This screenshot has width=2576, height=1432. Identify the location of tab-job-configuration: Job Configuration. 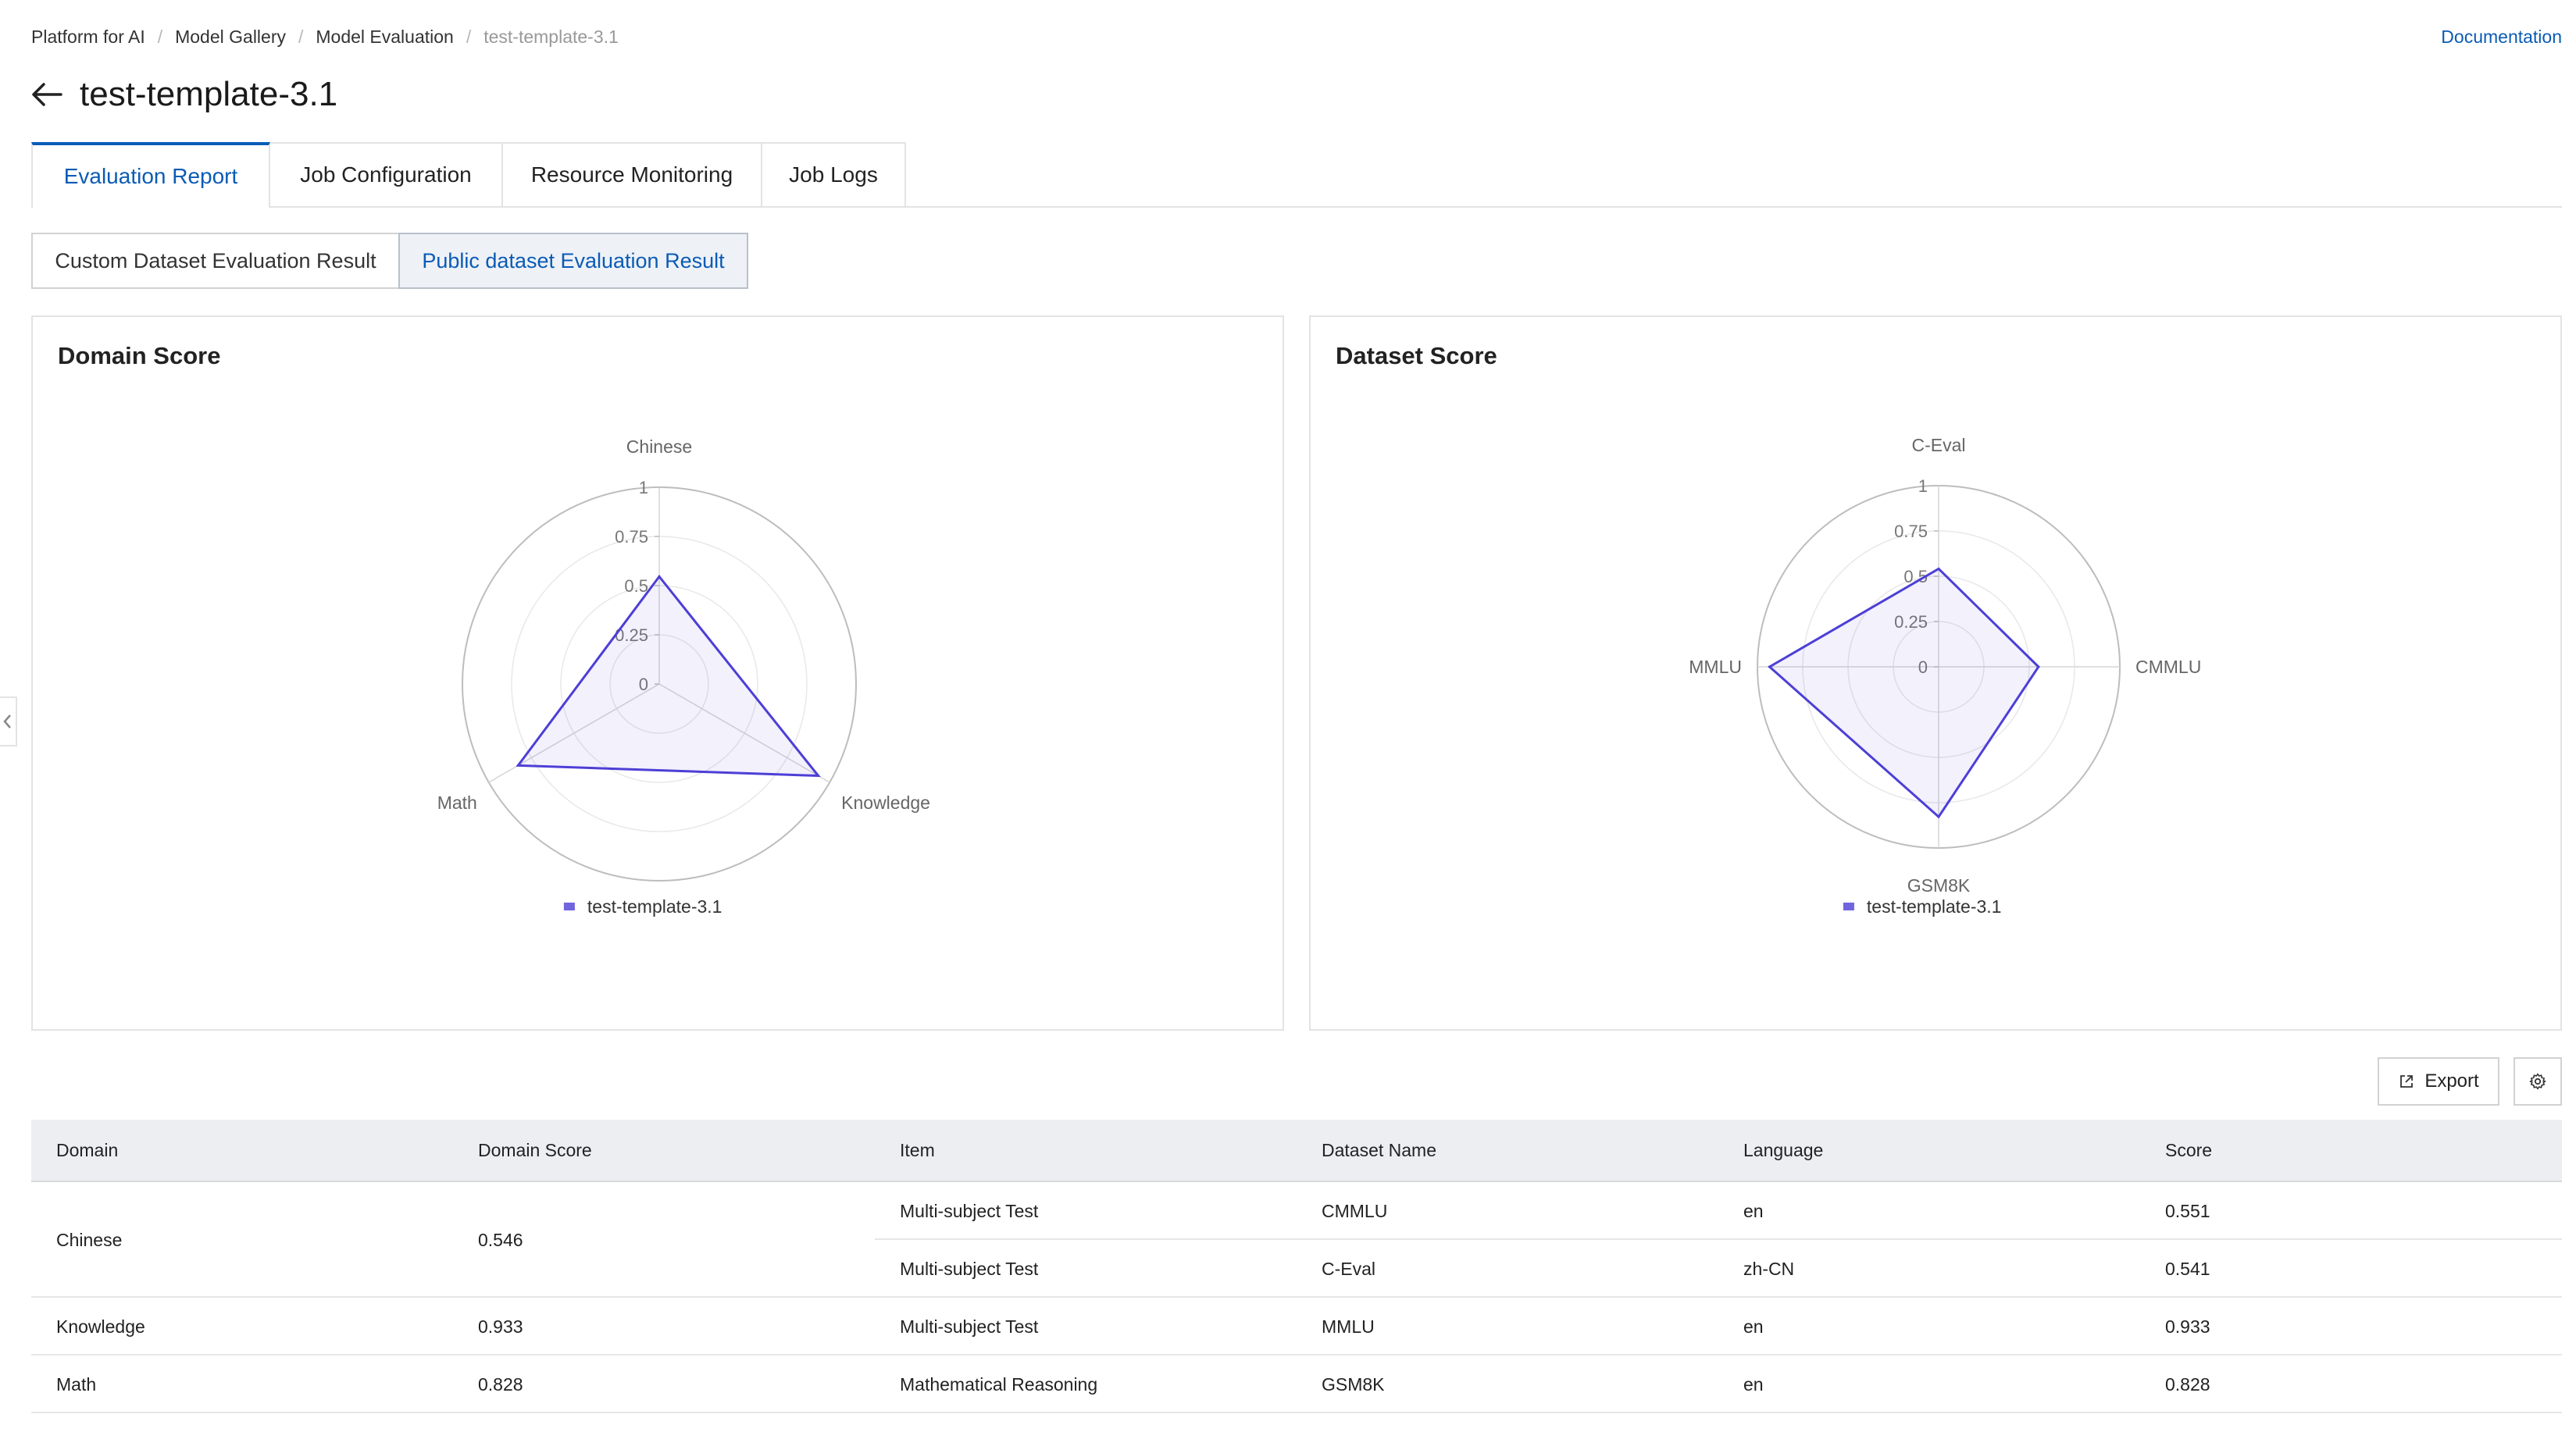
(386, 174).